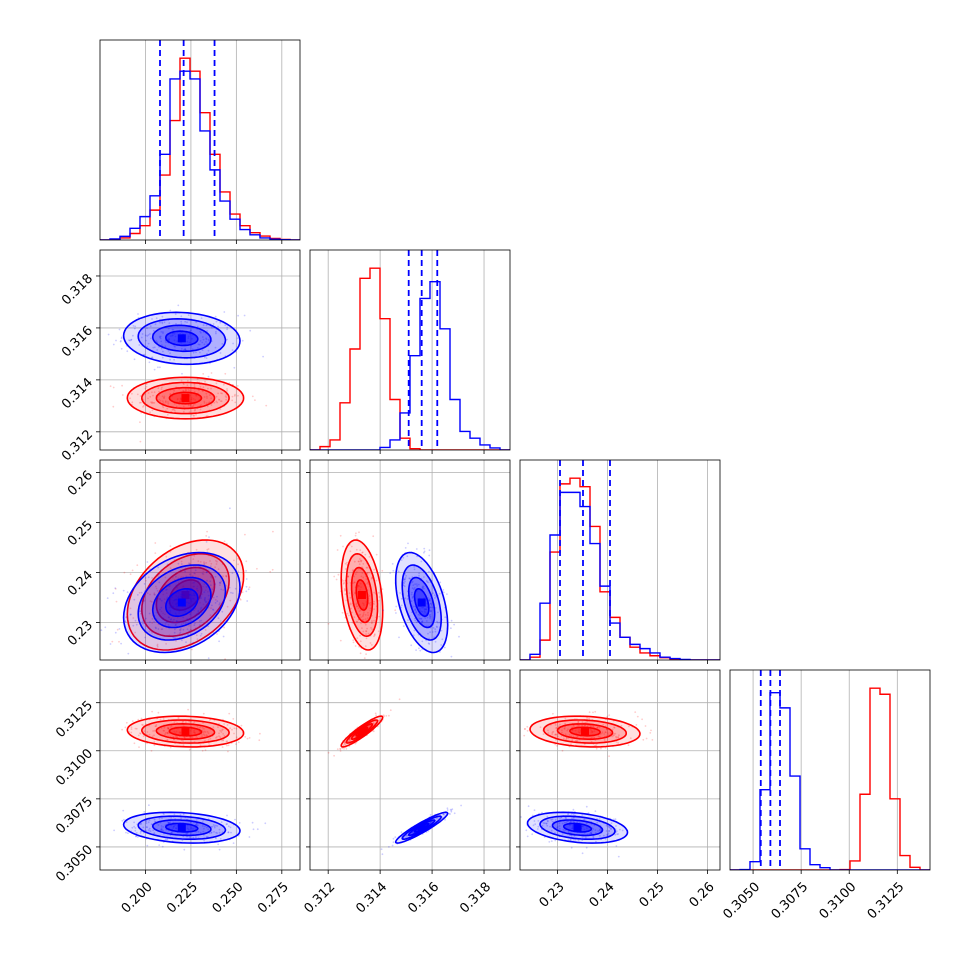  I want to click on y-tick-label: 0.312, so click(77, 445).